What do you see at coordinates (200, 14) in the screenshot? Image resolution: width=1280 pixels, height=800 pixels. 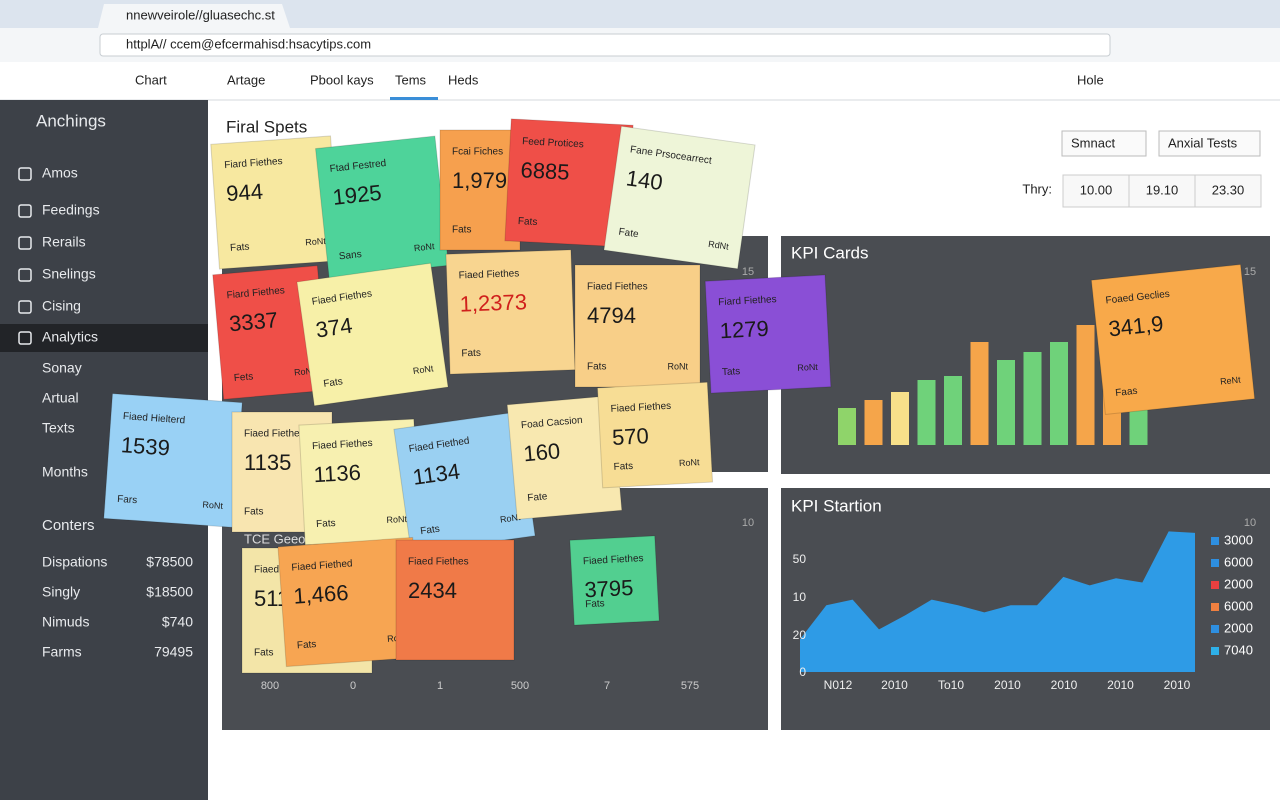 I see `tab-title: nnewveirole//gluasechc.st` at bounding box center [200, 14].